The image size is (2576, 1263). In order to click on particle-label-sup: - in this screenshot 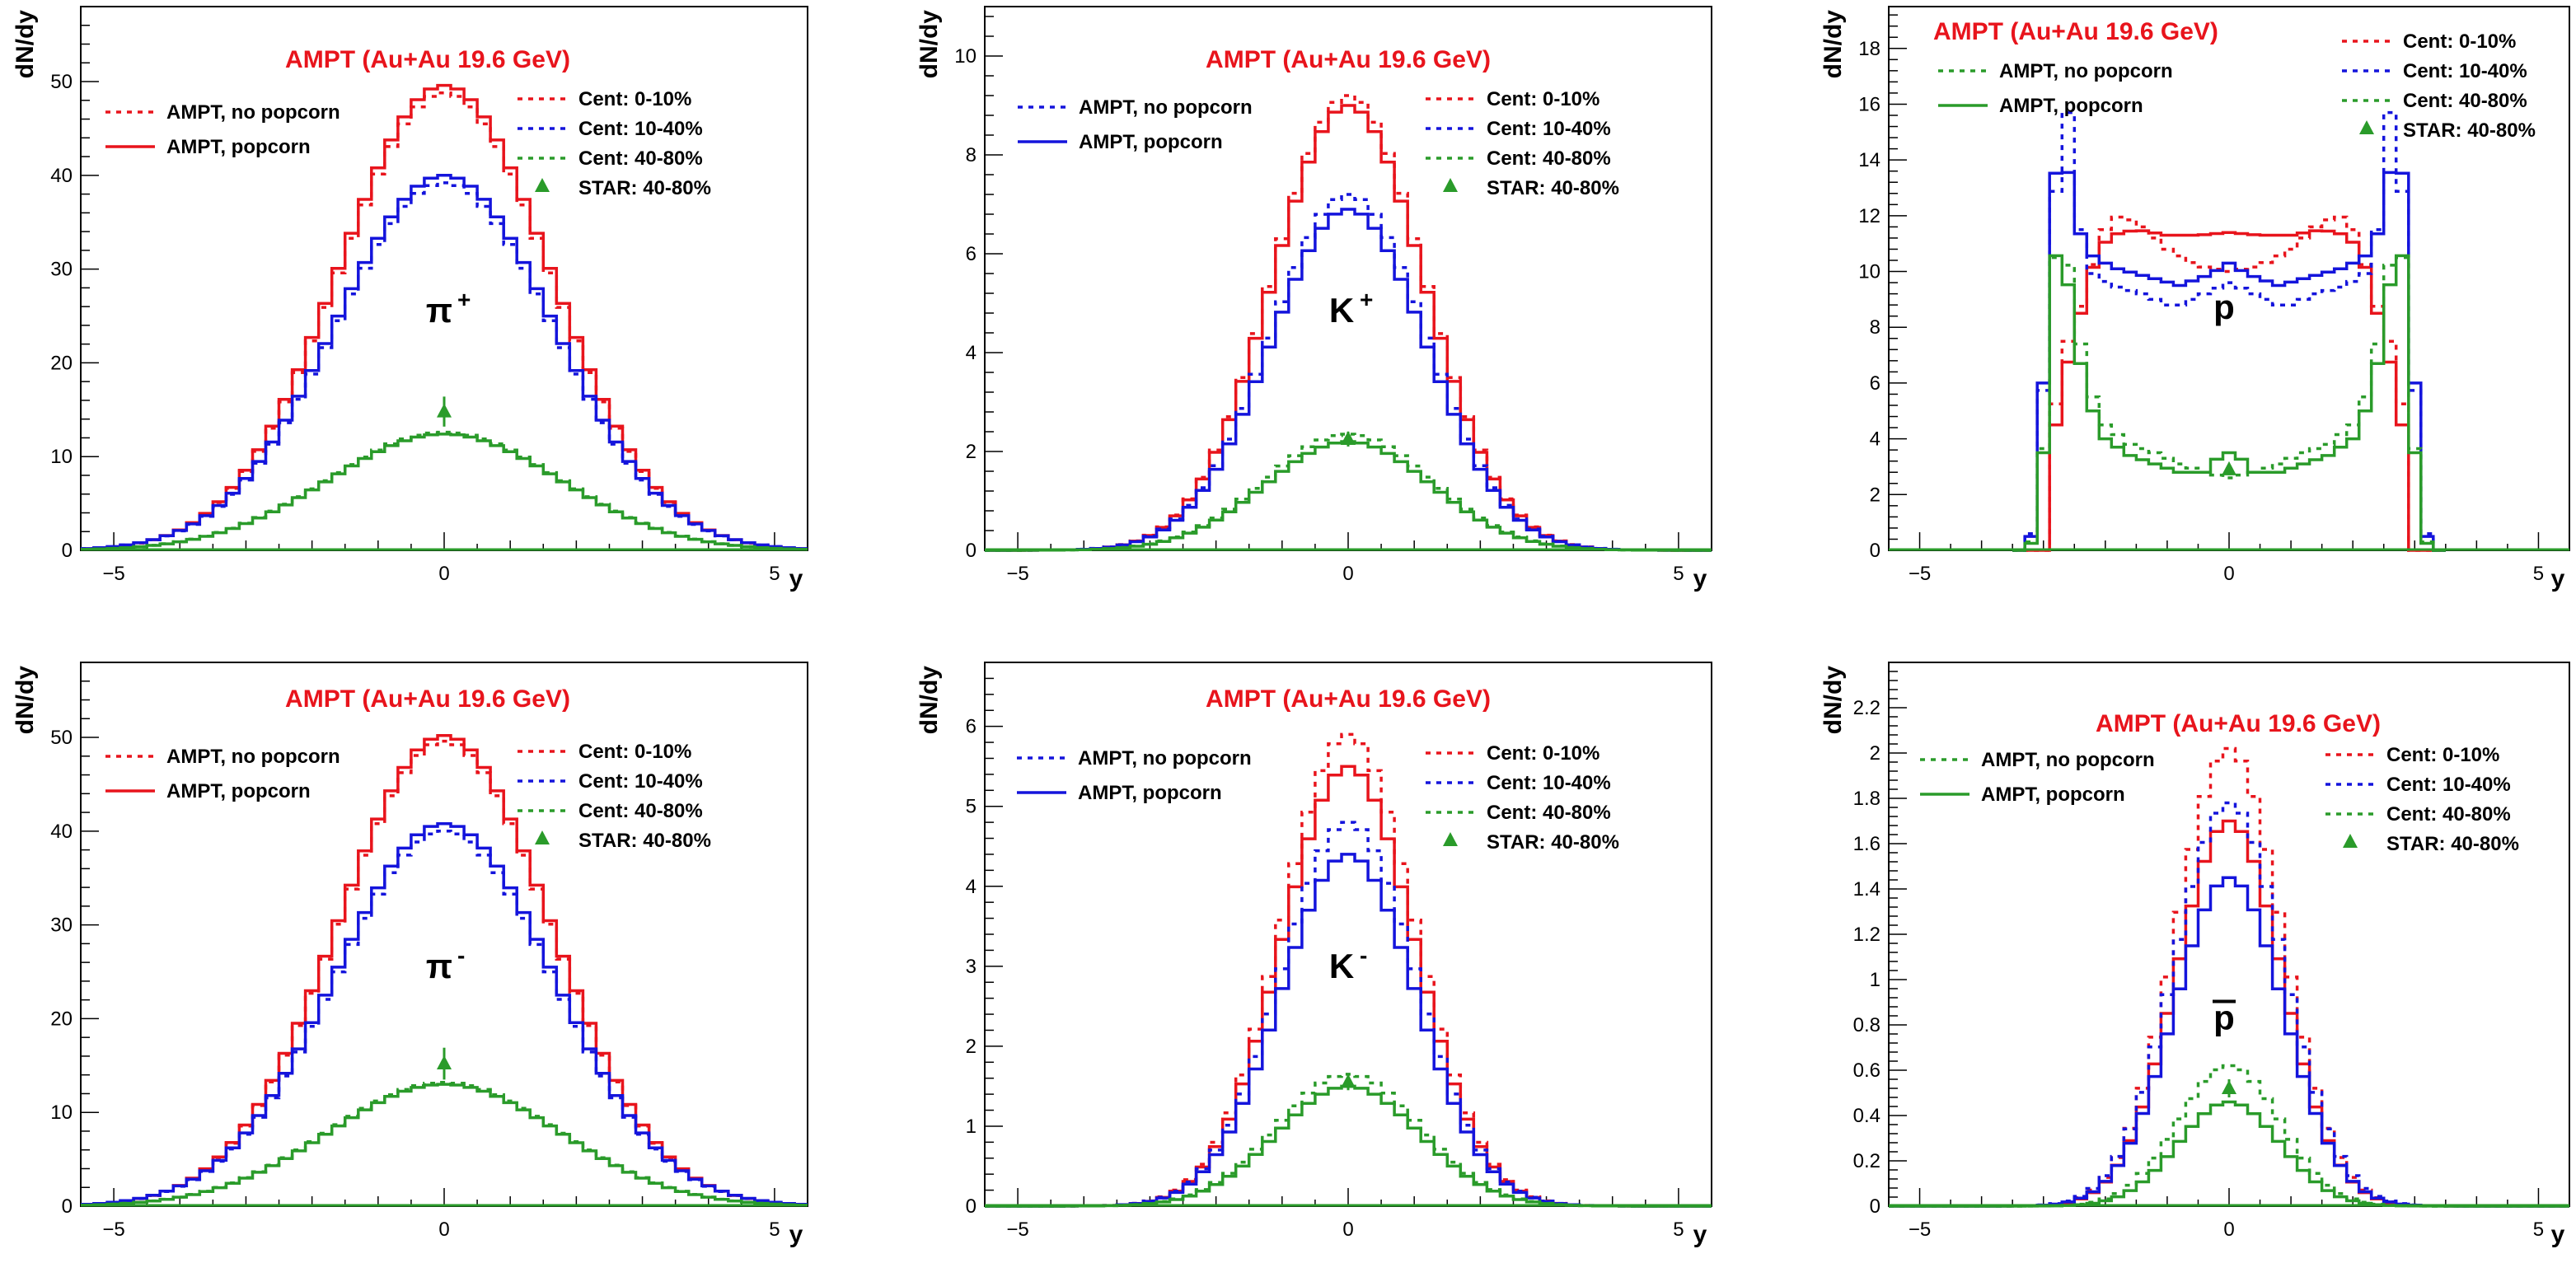, I will do `click(1363, 956)`.